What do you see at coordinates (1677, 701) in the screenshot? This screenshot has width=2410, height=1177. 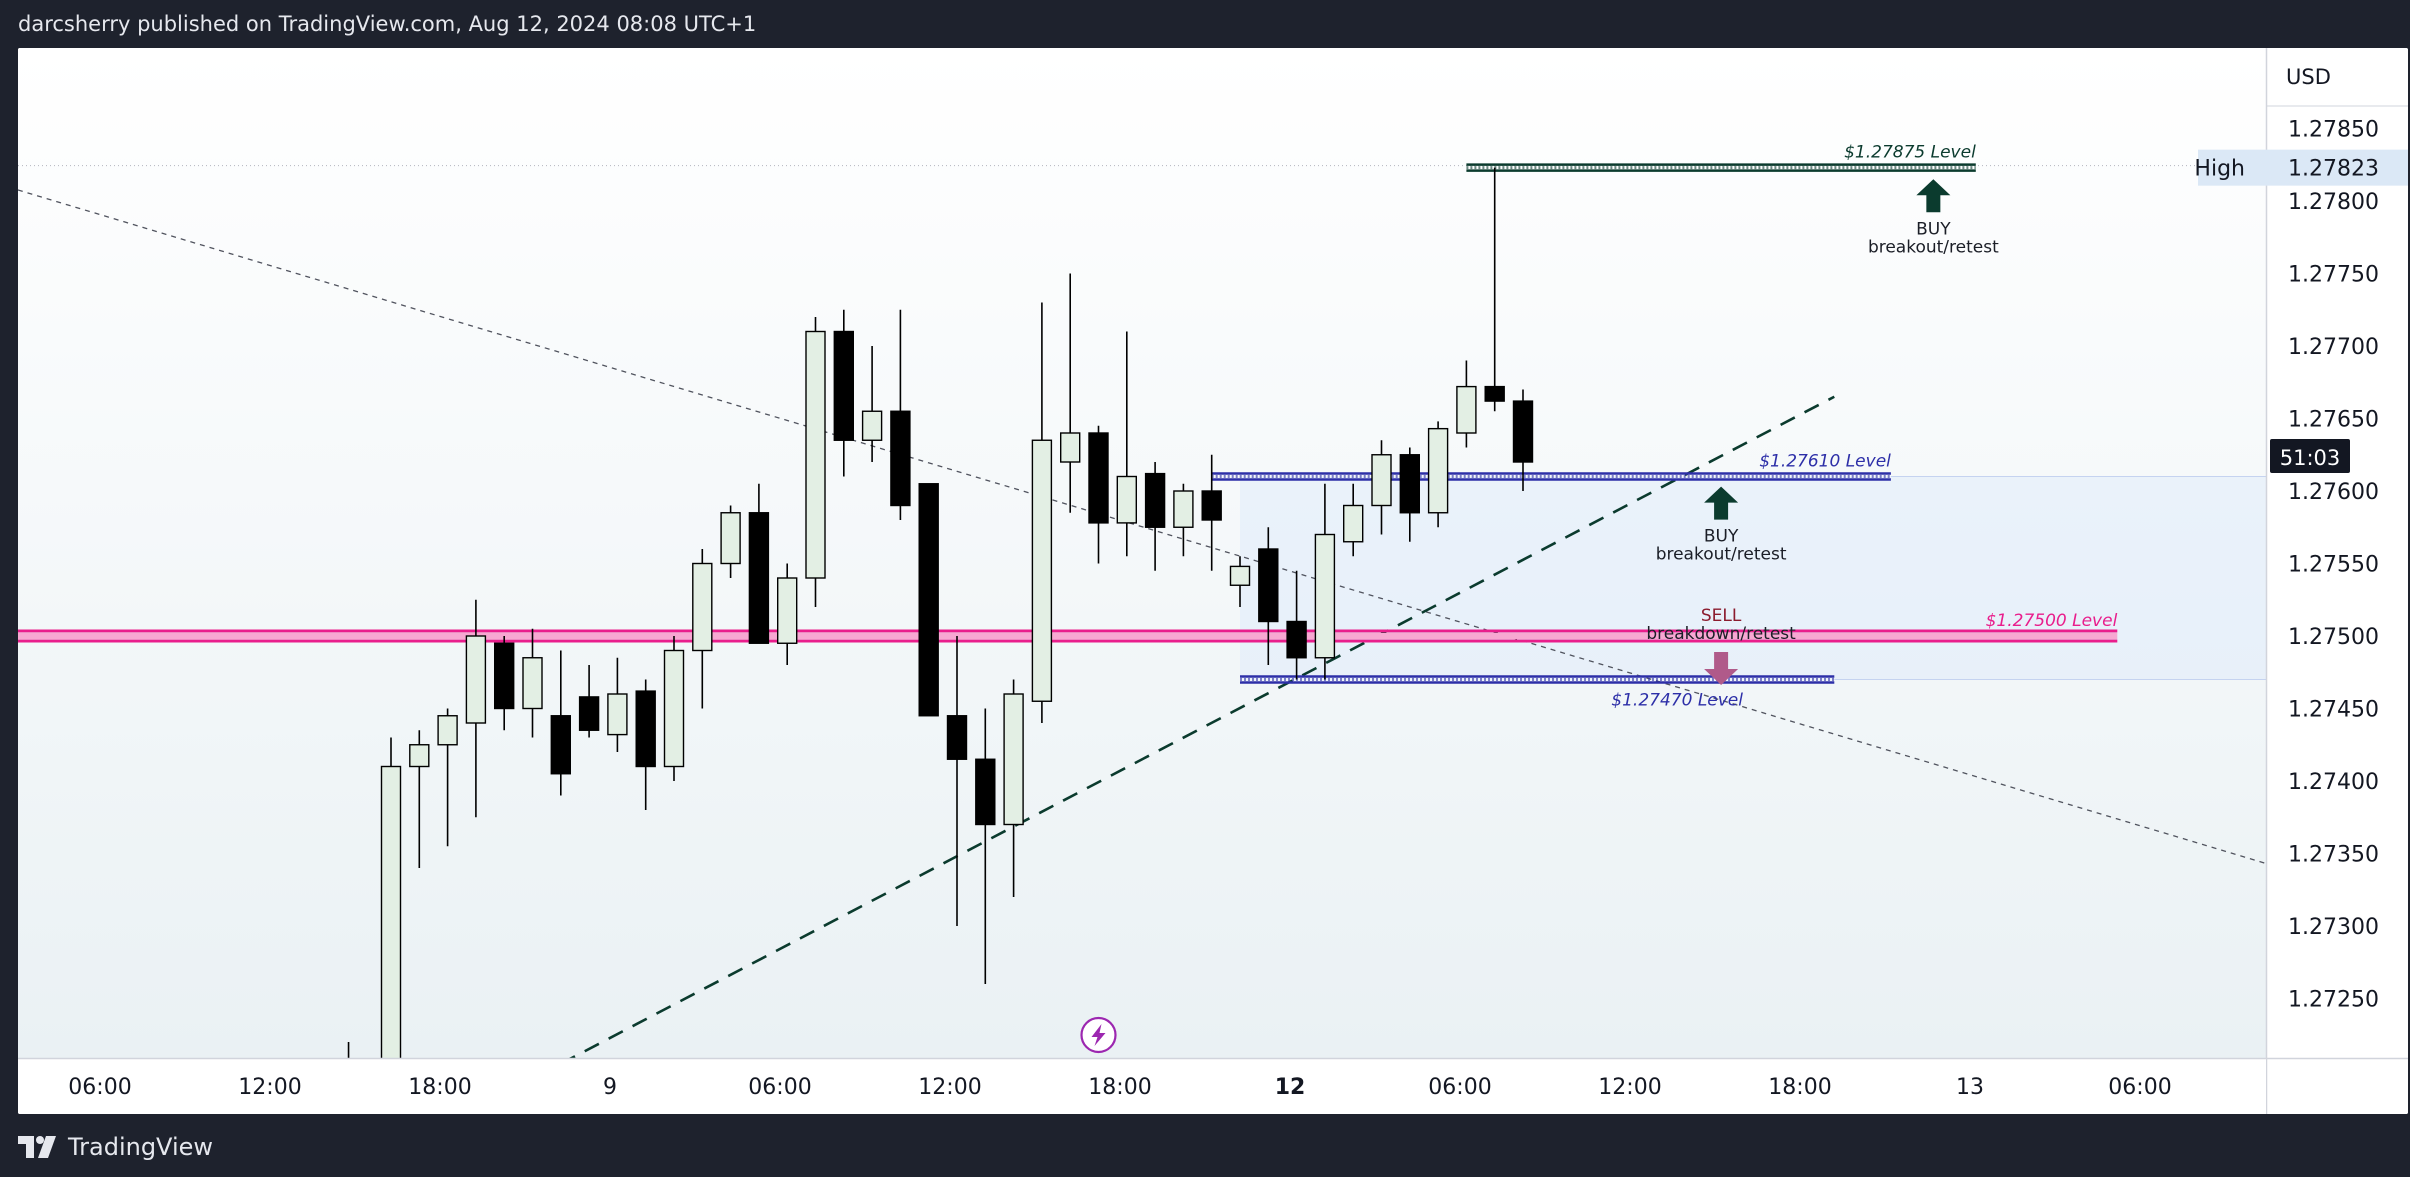 I see `level-label: $1.27470 Level` at bounding box center [1677, 701].